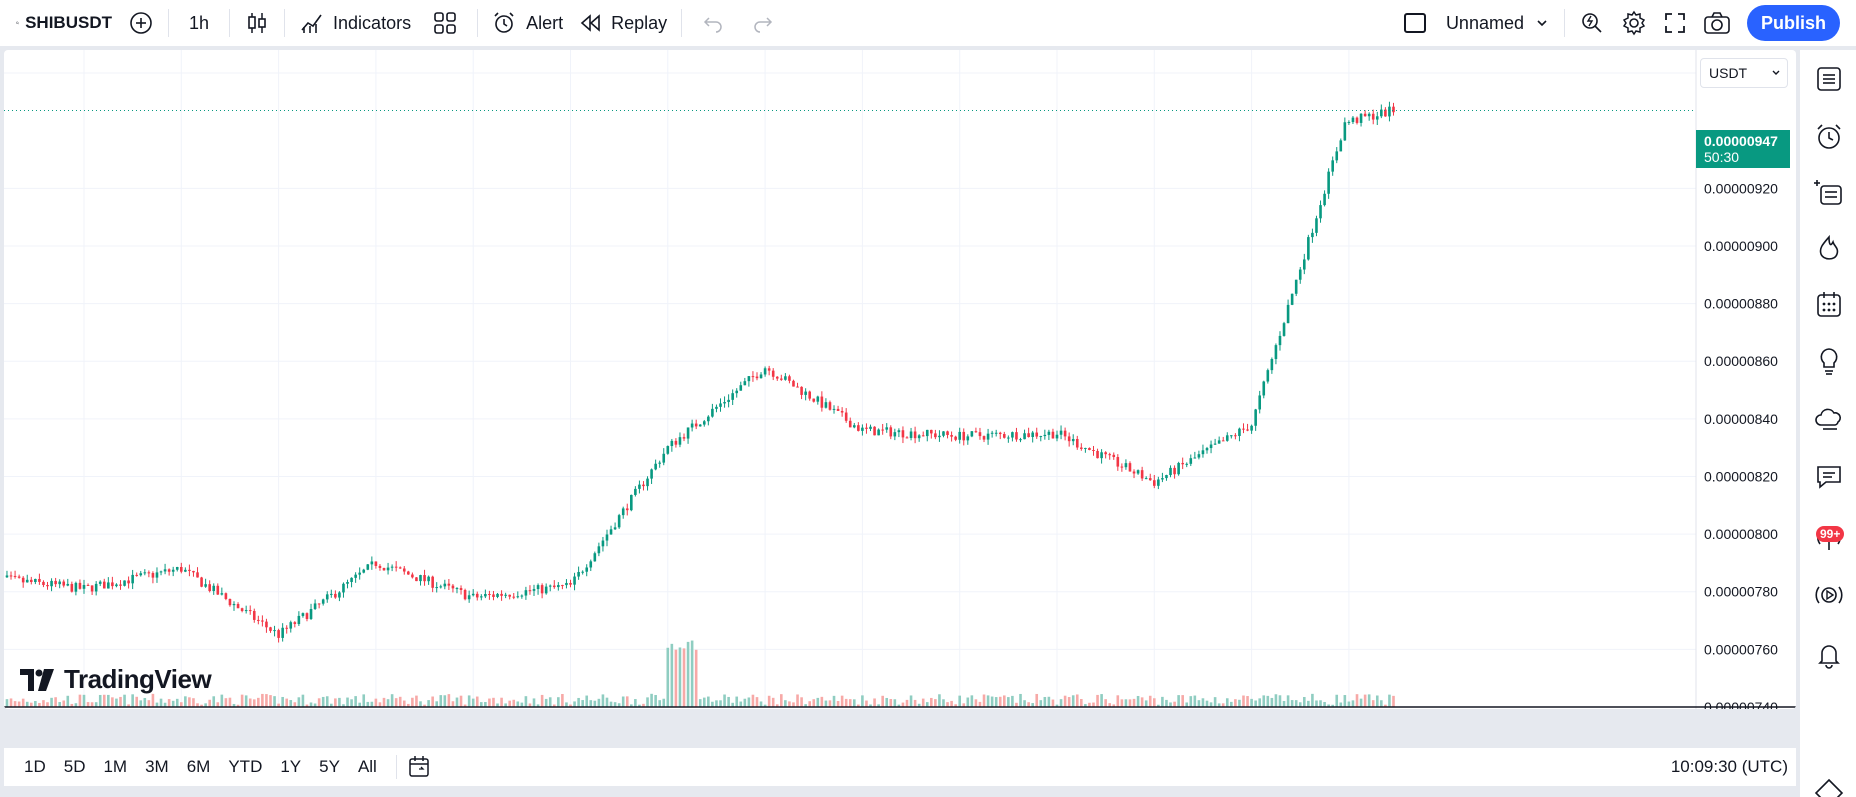 The image size is (1856, 797). Describe the element at coordinates (445, 23) in the screenshot. I see `templates-button` at that location.